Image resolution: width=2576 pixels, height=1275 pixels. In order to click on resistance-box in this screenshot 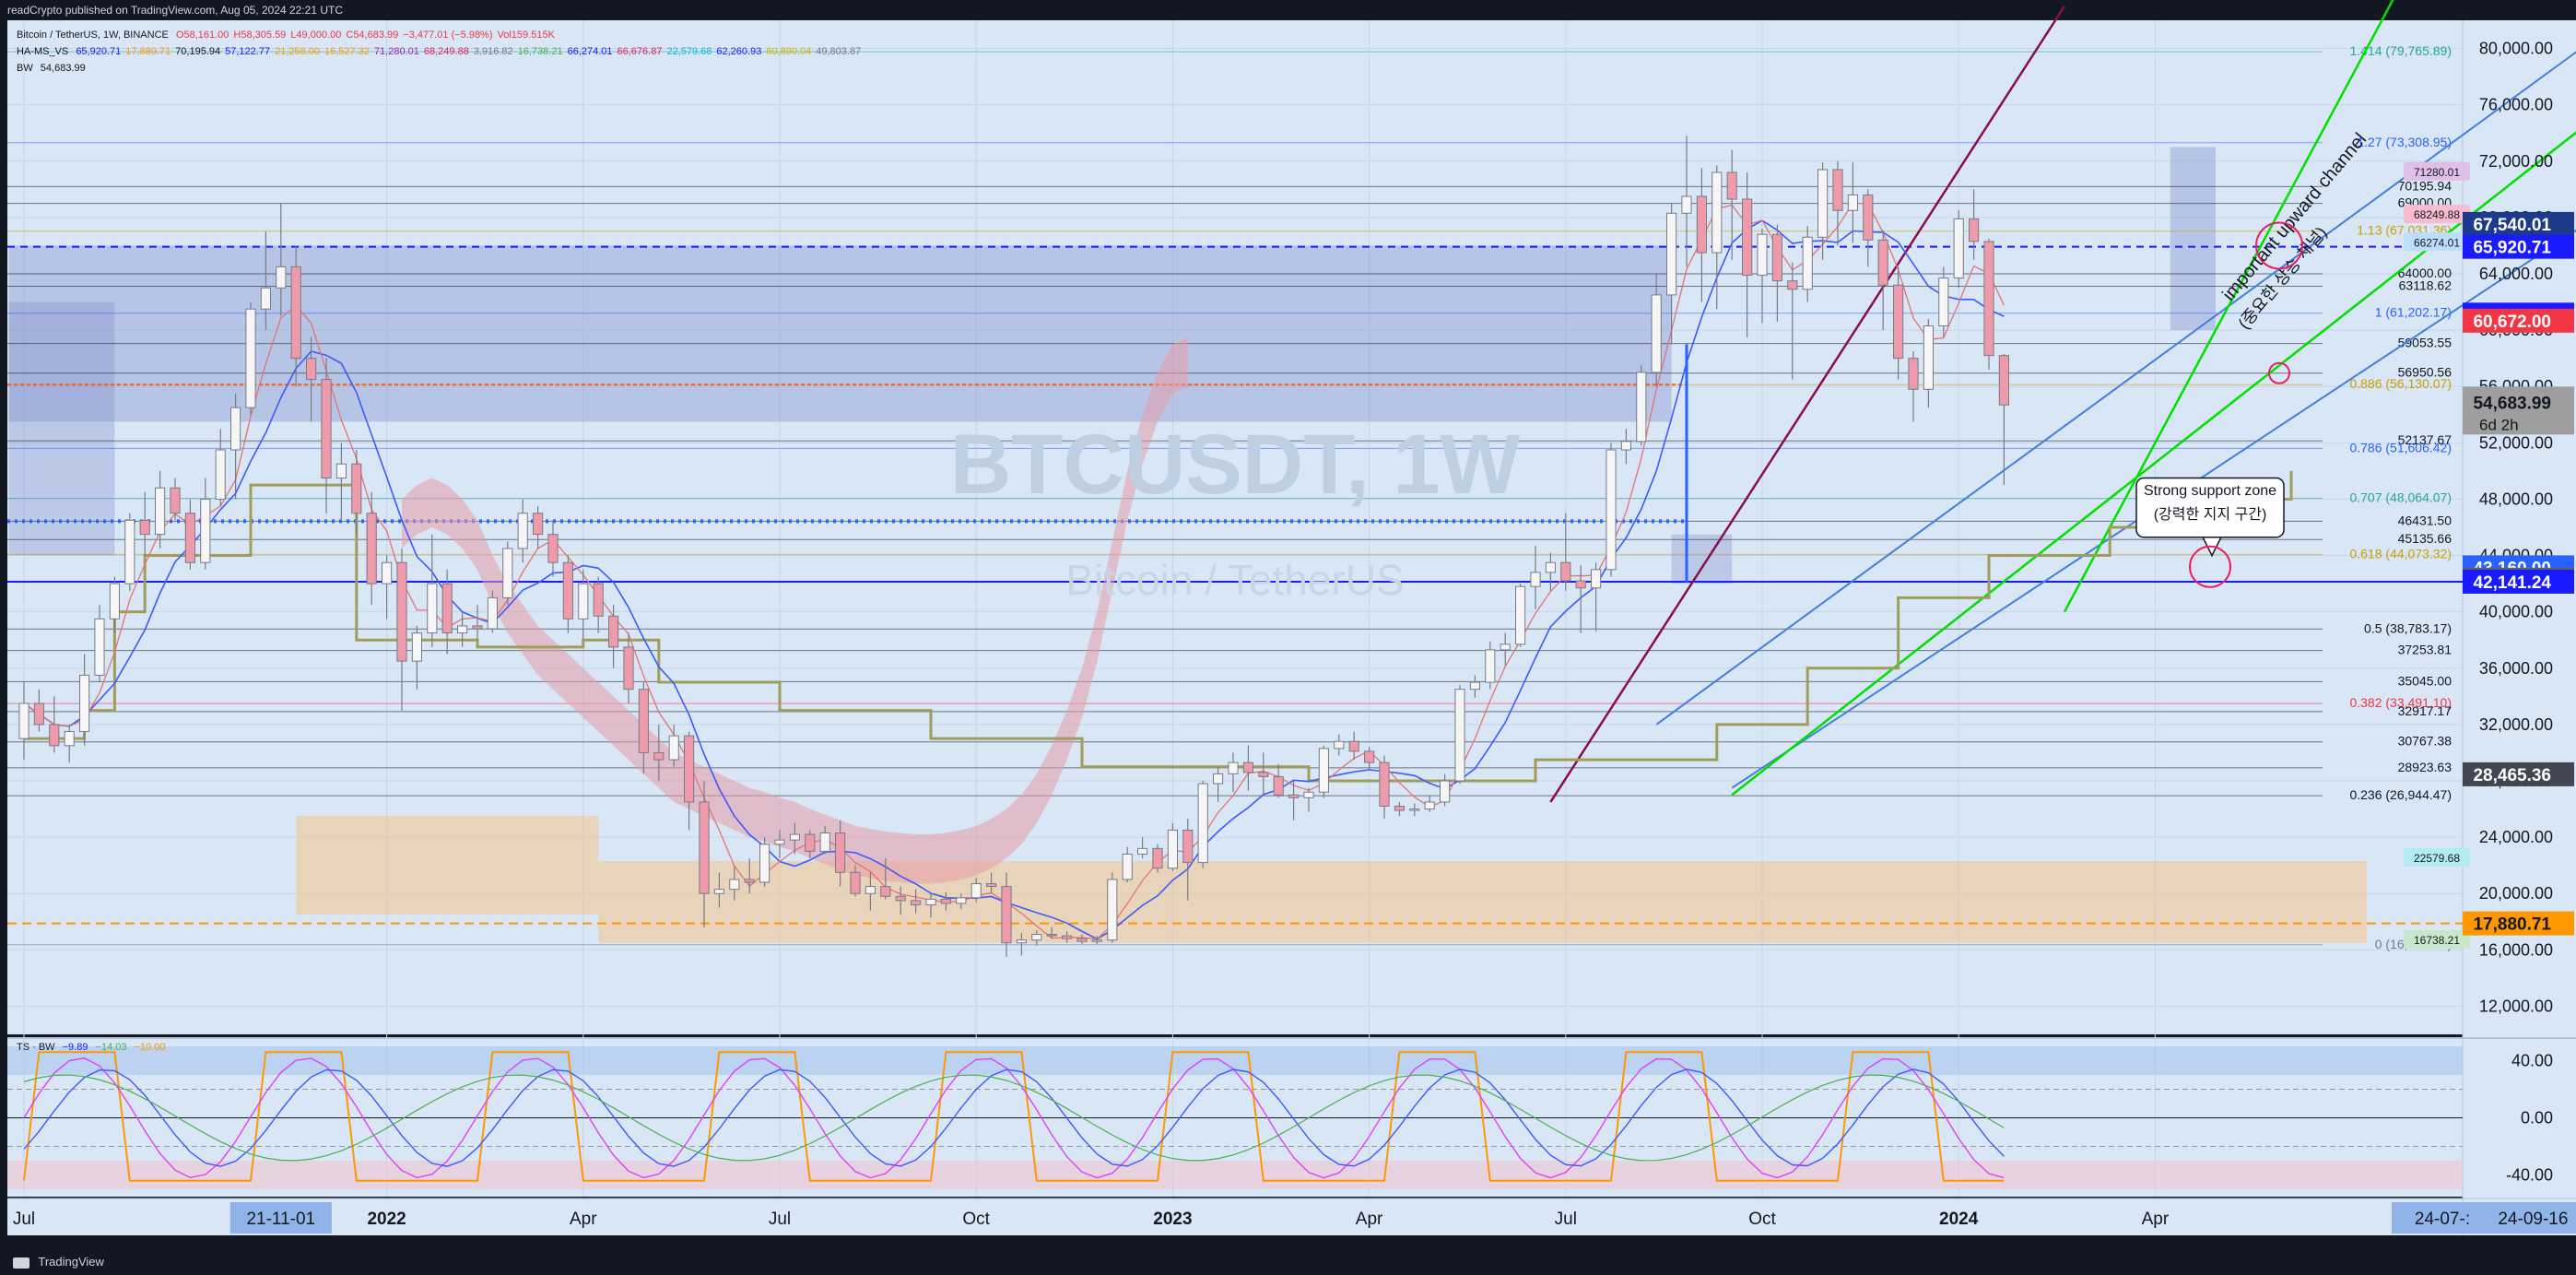, I will do `click(840, 333)`.